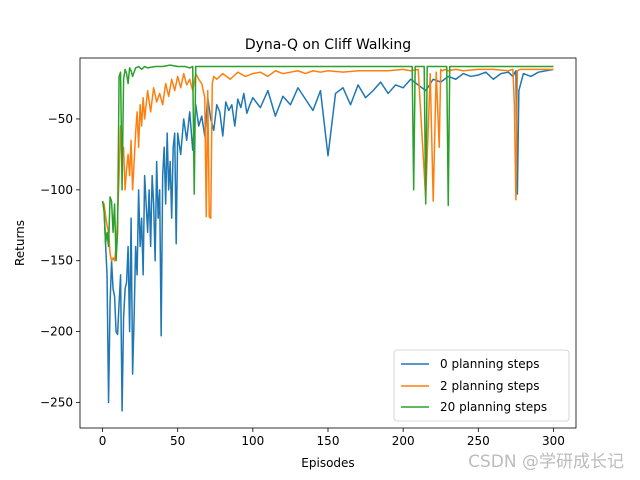 Image resolution: width=640 pixels, height=480 pixels. Describe the element at coordinates (252, 441) in the screenshot. I see `x-tick-label: 100` at that location.